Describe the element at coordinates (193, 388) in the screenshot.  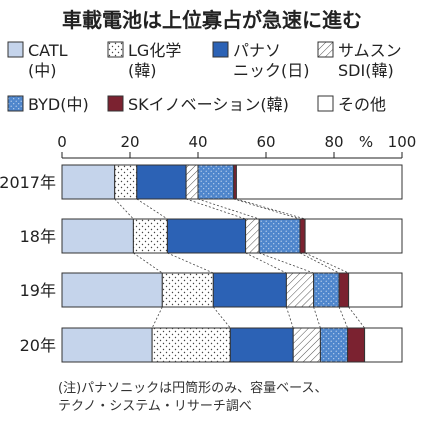
I see `note-line-0: (注)パナソニックは円筒形のみ、容量ベース、` at that location.